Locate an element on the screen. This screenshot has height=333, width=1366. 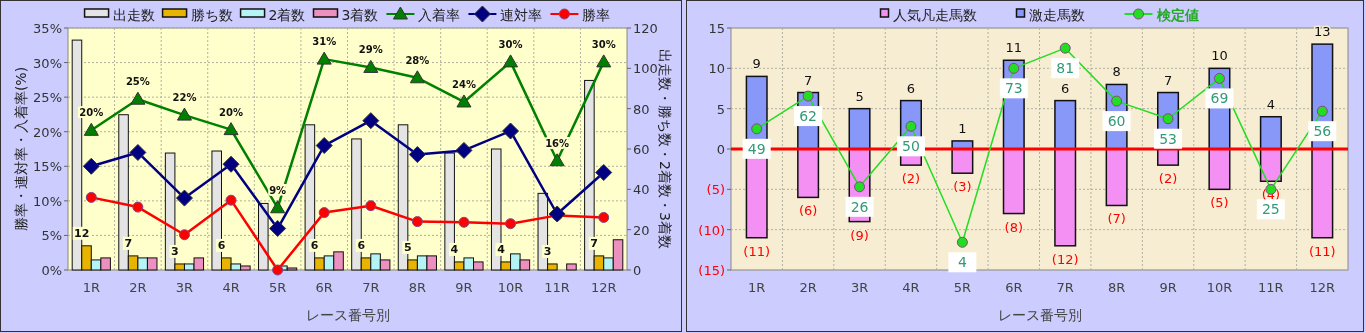
y-tick-label: (15) is located at coordinates (711, 270).